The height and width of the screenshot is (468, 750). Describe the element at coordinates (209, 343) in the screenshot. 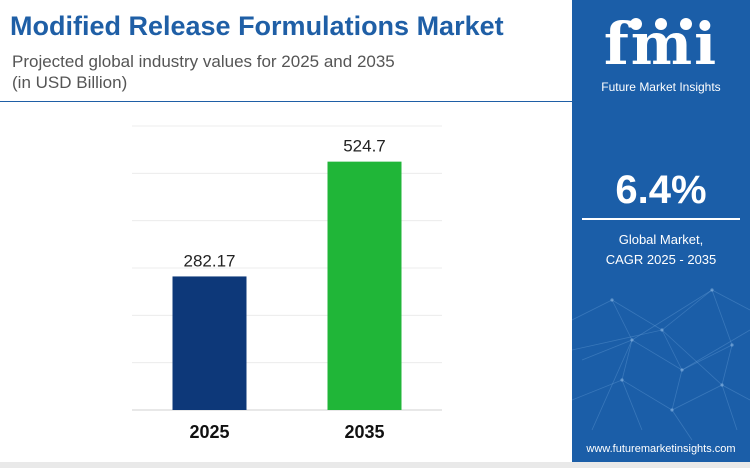

I see `bar-2025` at that location.